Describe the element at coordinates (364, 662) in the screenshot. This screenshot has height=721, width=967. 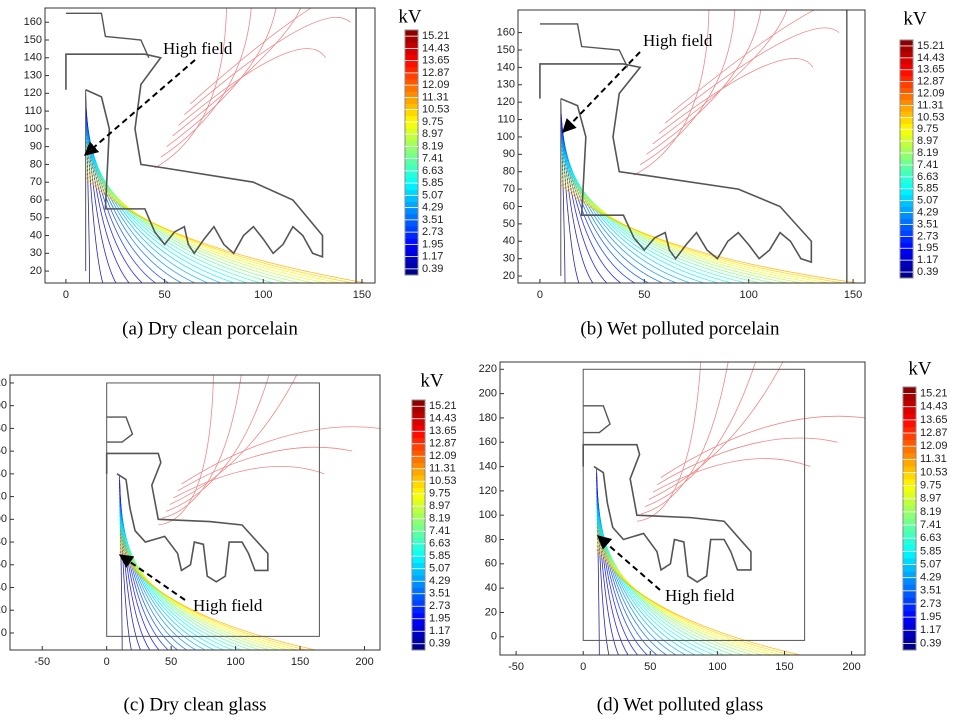
I see `x-tick-label: 200` at that location.